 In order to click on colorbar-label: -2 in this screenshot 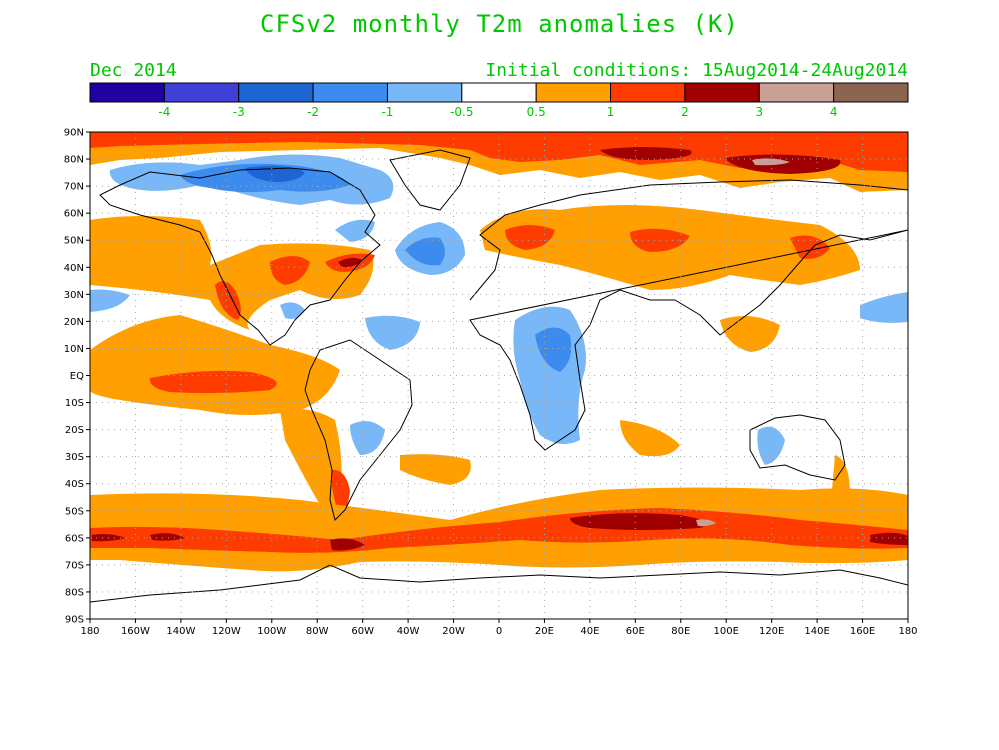, I will do `click(313, 112)`.